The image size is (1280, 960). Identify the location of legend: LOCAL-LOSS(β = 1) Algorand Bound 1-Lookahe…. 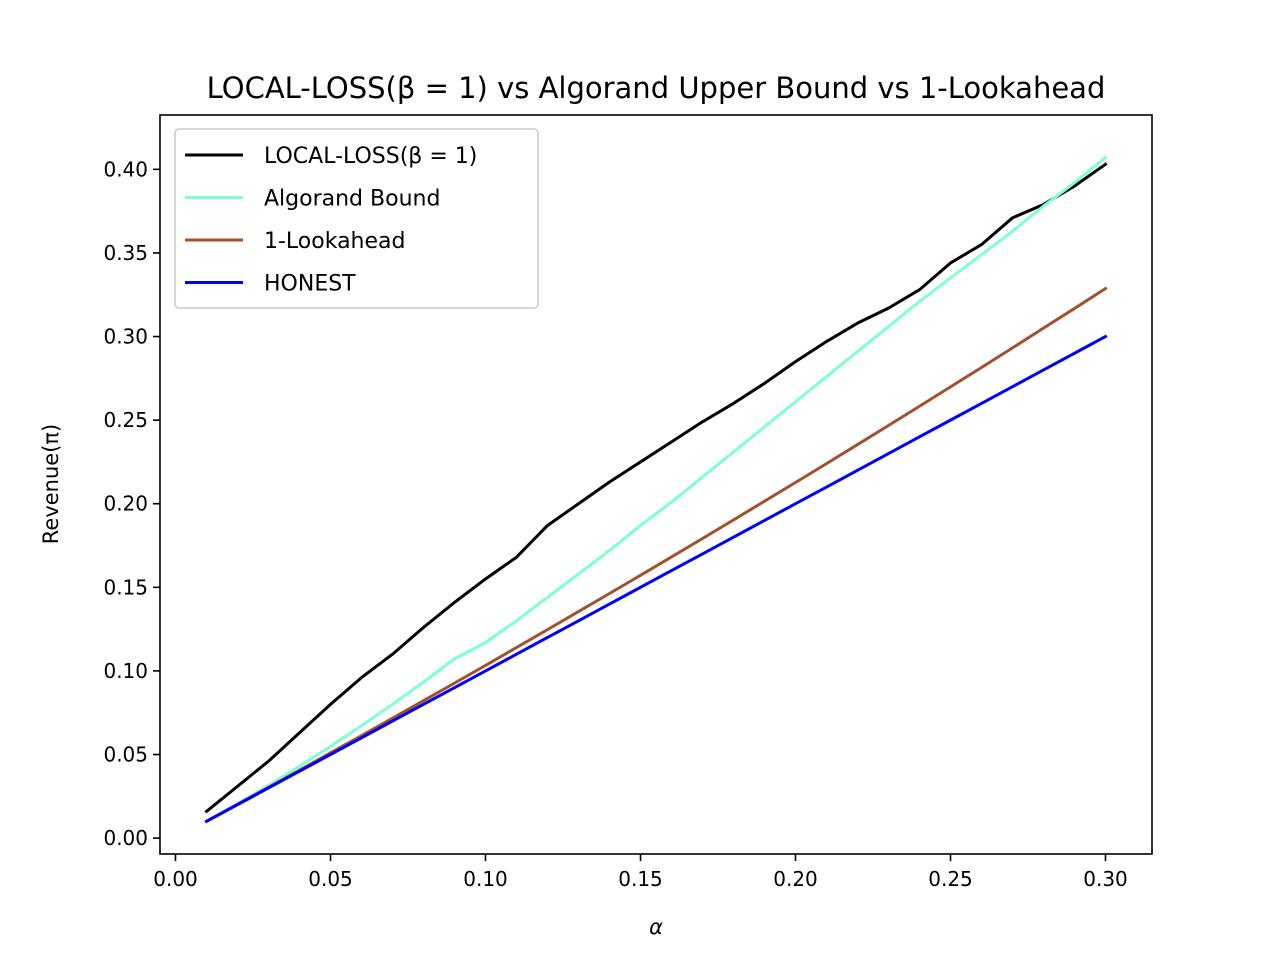
(356, 218).